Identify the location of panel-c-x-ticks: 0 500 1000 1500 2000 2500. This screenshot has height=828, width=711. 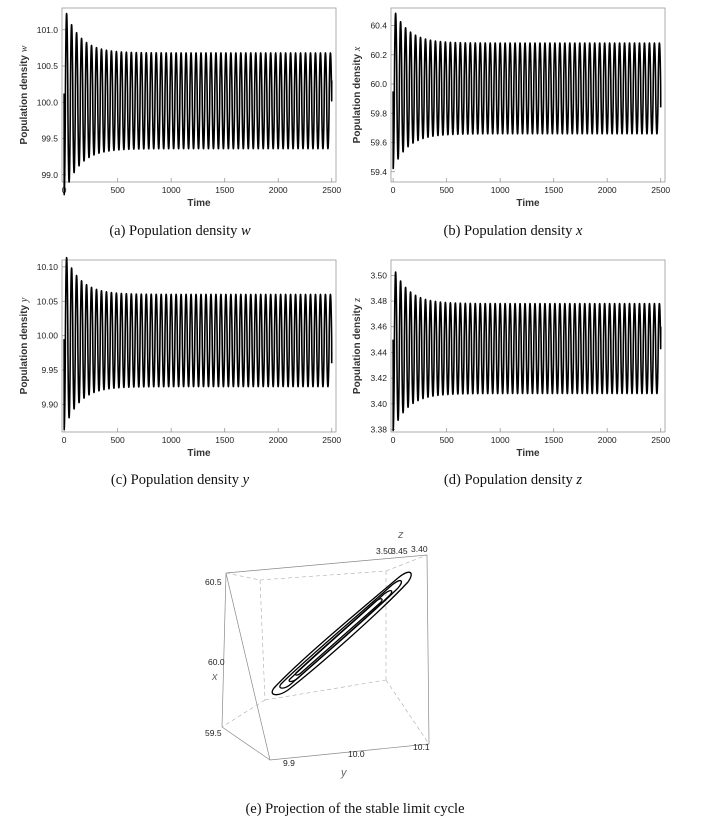
(201, 436).